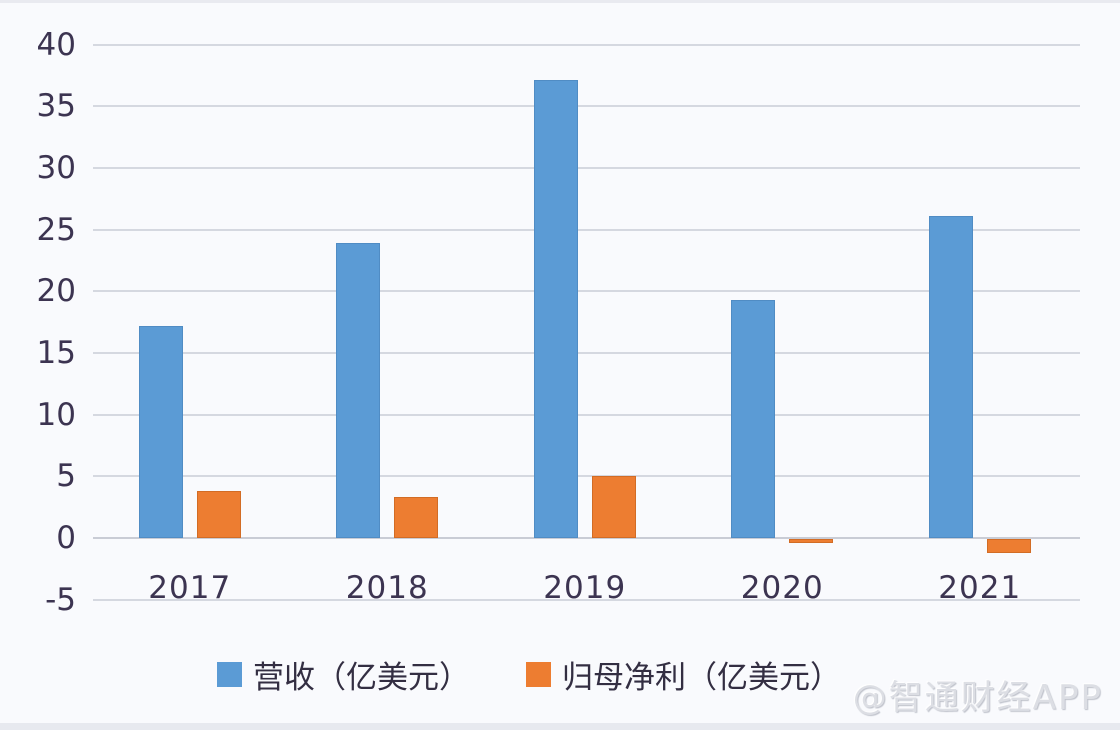 This screenshot has height=730, width=1120. I want to click on y-axis-tick-label: -5, so click(60, 599).